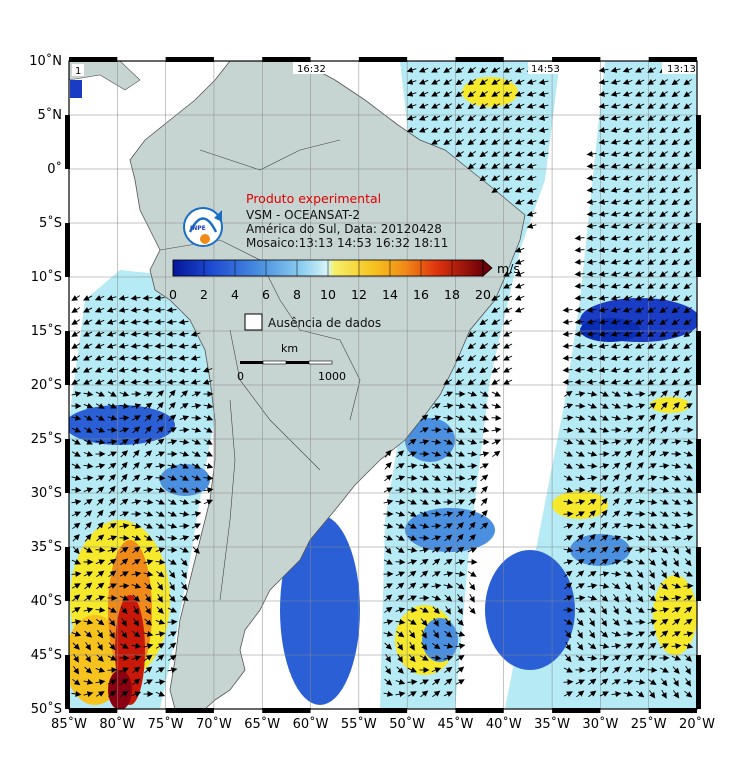  I want to click on longitude-label: 80˚W, so click(117, 724).